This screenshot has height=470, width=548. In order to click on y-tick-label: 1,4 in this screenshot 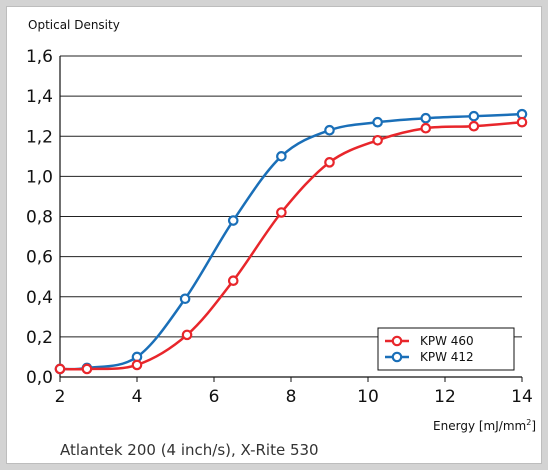, I will do `click(39, 97)`.